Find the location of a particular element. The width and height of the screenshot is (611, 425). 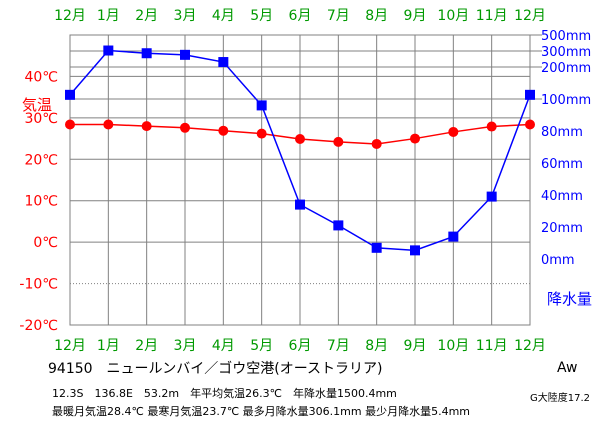

temperature-series is located at coordinates (300, 134).